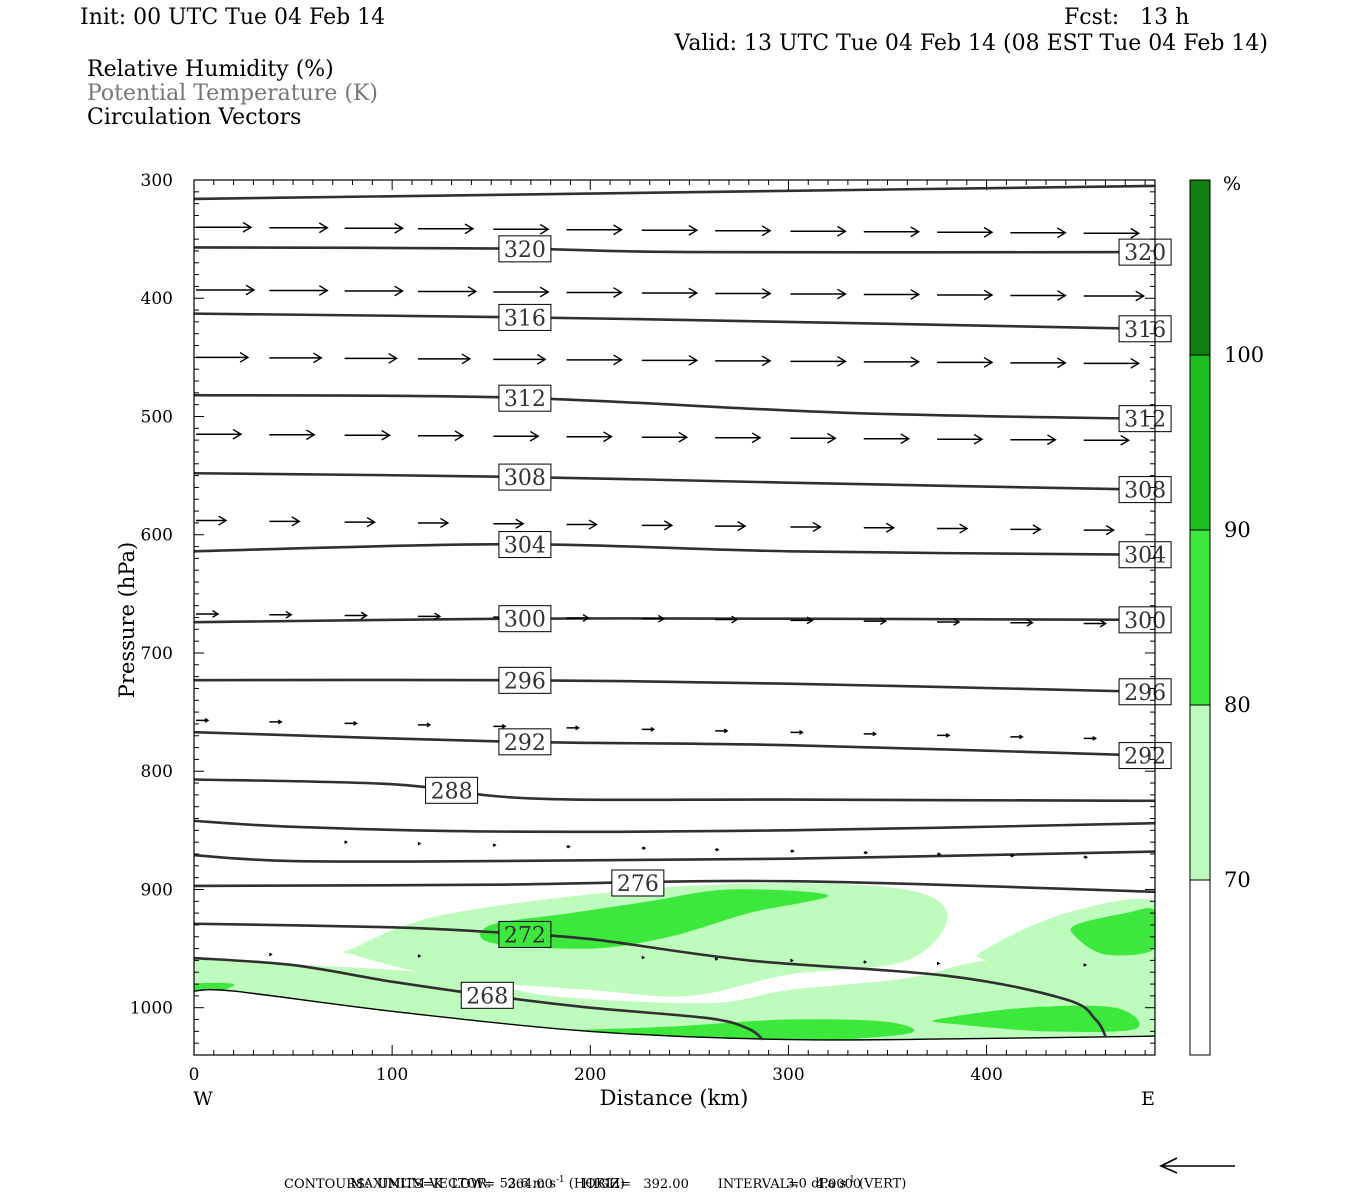 The image size is (1350, 1200). Describe the element at coordinates (788, 1075) in the screenshot. I see `x-tick-label: 300` at that location.